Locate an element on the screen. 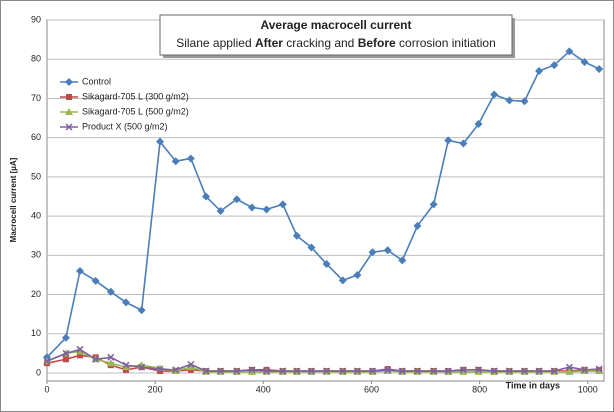 The width and height of the screenshot is (614, 412). subtitle-part: After is located at coordinates (269, 43).